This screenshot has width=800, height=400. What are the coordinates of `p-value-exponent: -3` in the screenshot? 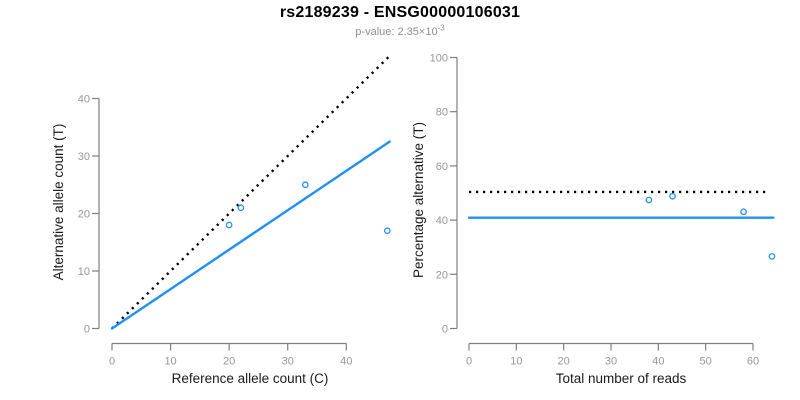 It's located at (441, 28).